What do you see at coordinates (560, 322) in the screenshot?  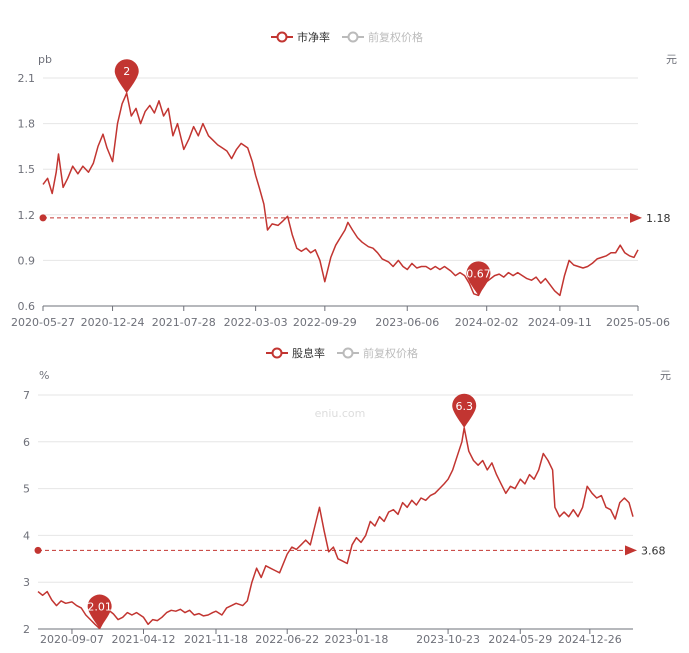 I see `x-tick-label: 2024-09-11` at bounding box center [560, 322].